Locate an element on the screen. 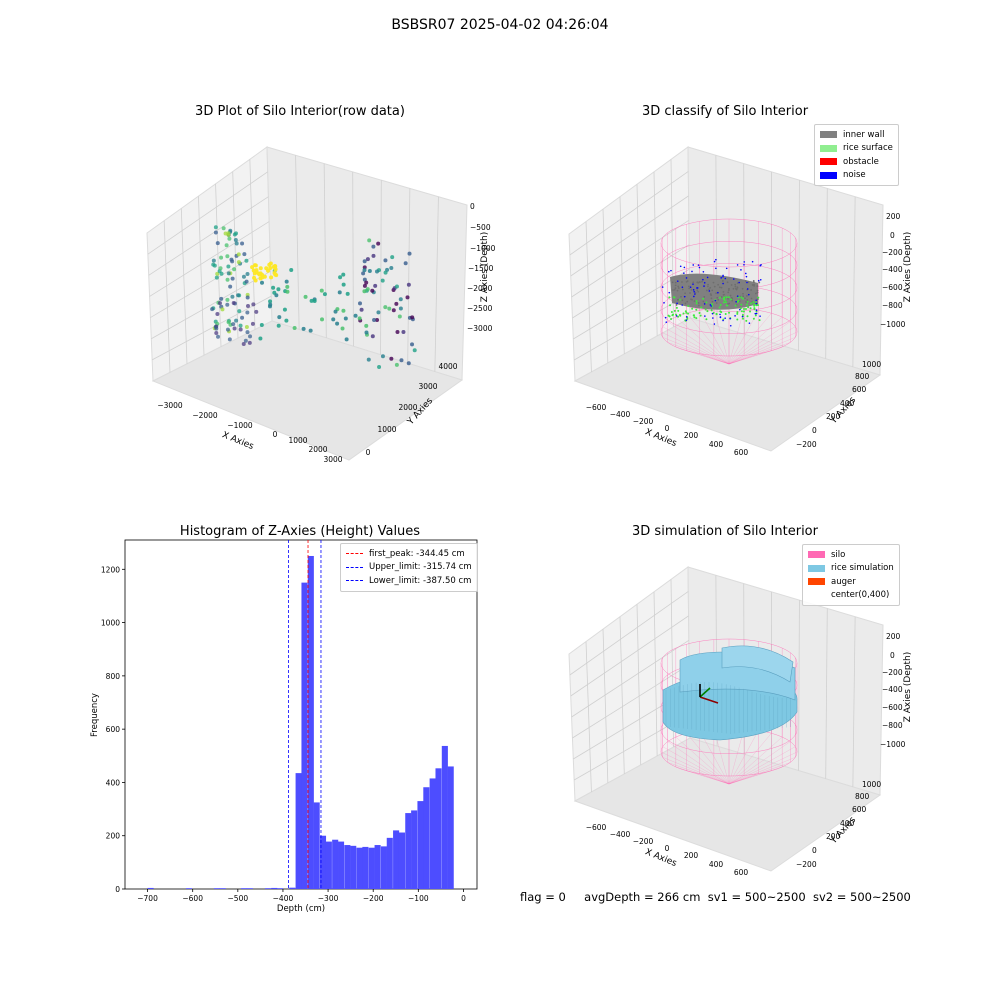 The image size is (1000, 1000). raw-z-tick: −2000 is located at coordinates (480, 288).